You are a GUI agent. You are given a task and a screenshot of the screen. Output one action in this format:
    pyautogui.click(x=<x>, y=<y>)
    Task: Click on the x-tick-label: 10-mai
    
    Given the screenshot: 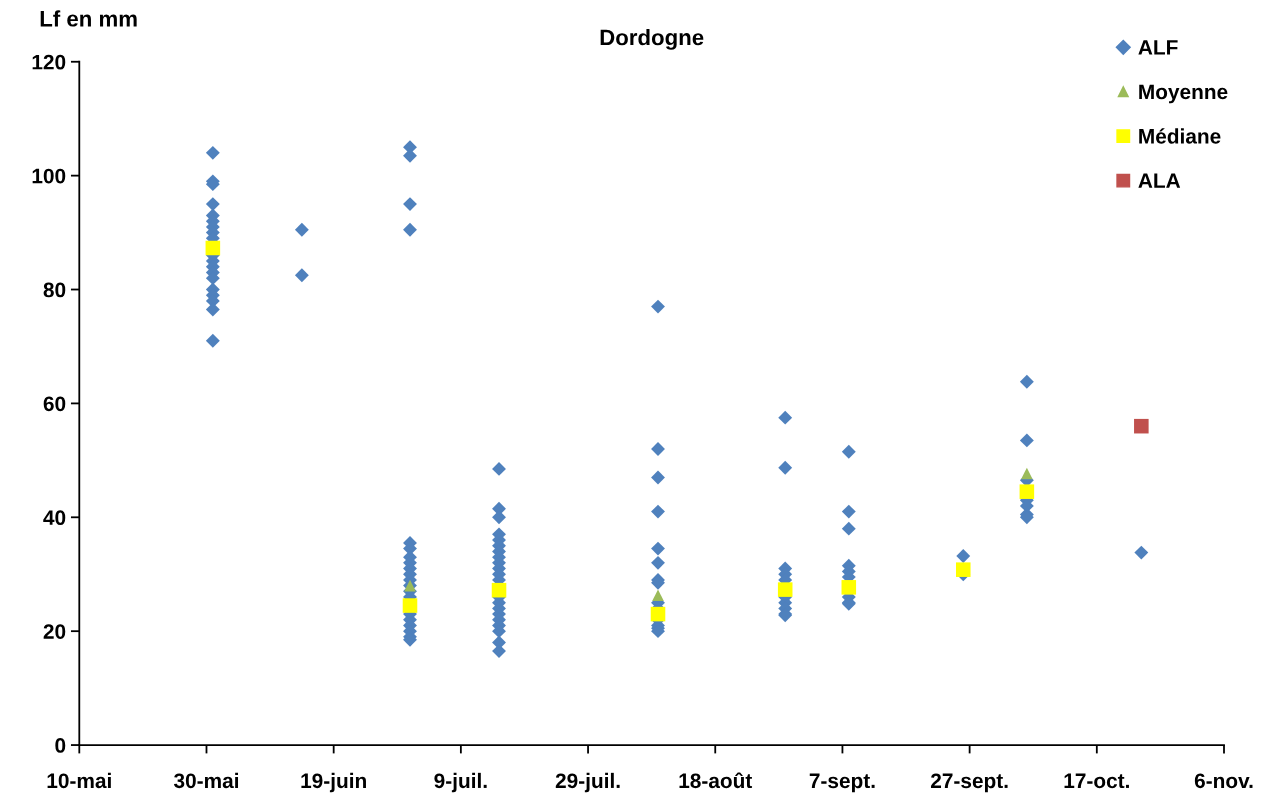 What is the action you would take?
    pyautogui.click(x=79, y=780)
    